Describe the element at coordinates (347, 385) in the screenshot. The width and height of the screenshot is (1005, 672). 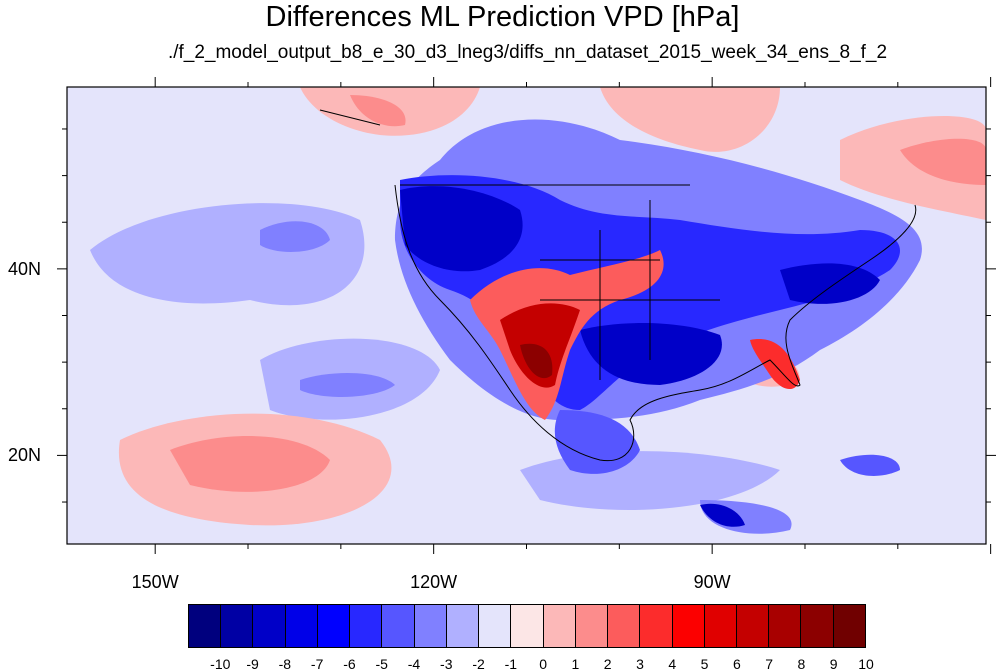
I see `pacific-blue-core` at that location.